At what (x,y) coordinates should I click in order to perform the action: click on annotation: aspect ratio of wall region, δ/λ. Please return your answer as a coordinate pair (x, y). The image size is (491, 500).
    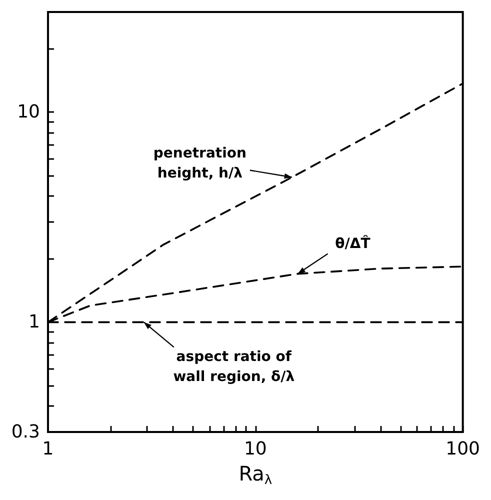
    Looking at the image, I should click on (234, 367).